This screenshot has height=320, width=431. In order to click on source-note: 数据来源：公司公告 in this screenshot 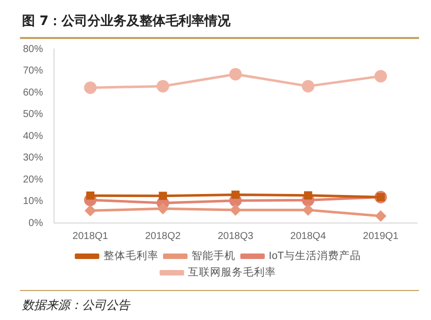, I will do `click(76, 305)`.